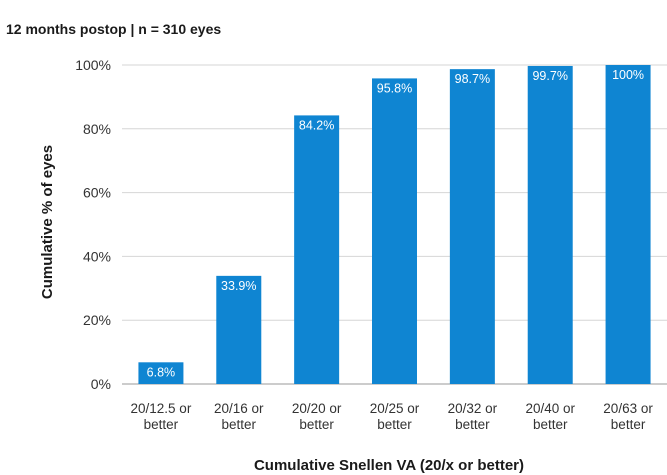 This screenshot has width=667, height=475. I want to click on x-tick-label: 20/16 or better, so click(239, 416).